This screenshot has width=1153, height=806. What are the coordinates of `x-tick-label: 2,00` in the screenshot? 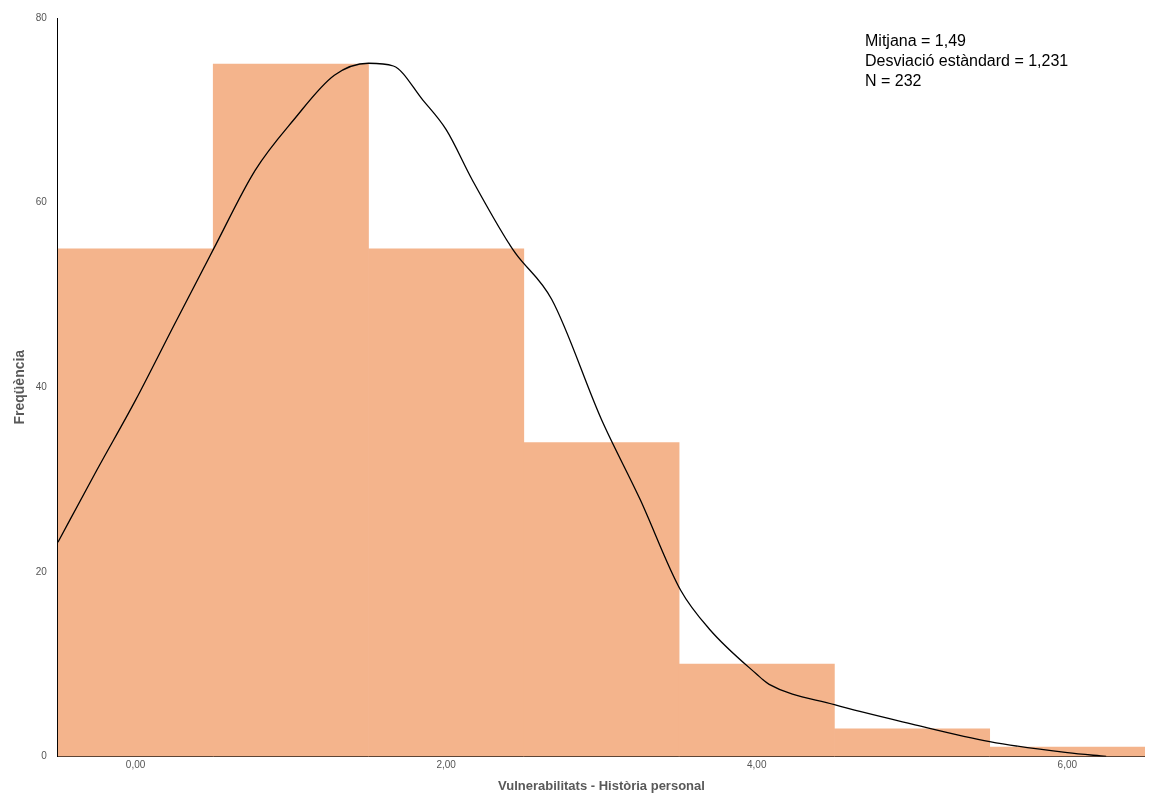 It's located at (446, 765).